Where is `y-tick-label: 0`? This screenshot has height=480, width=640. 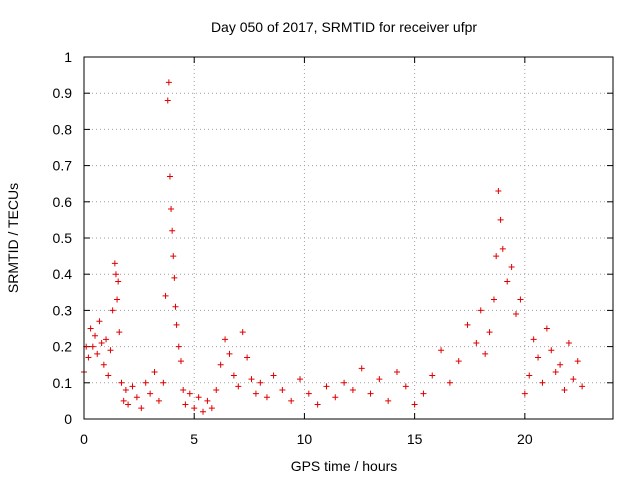
y-tick-label: 0 is located at coordinates (68, 419).